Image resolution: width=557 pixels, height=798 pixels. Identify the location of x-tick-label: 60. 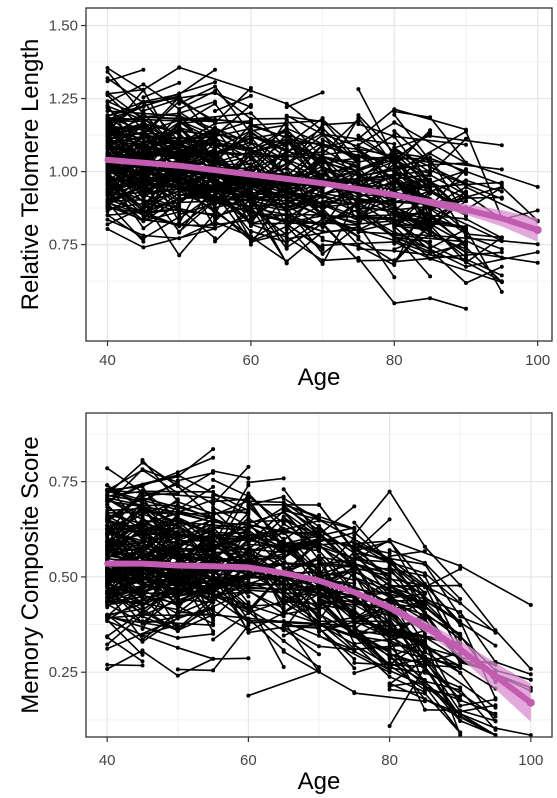
(251, 360).